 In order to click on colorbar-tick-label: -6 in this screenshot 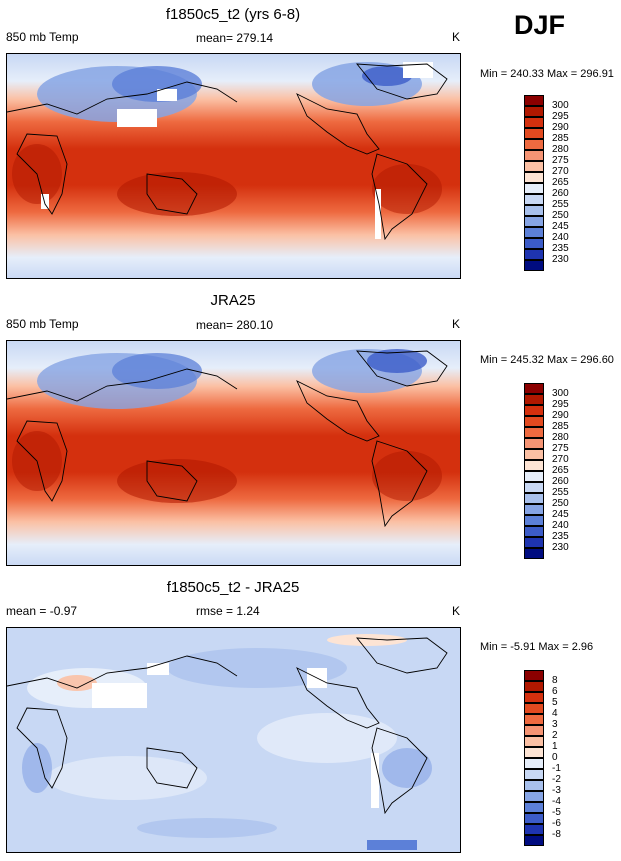, I will do `click(556, 823)`.